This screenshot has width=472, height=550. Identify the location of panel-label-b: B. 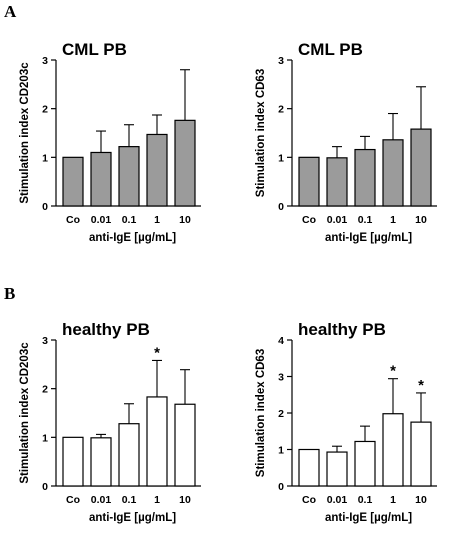
(10, 293).